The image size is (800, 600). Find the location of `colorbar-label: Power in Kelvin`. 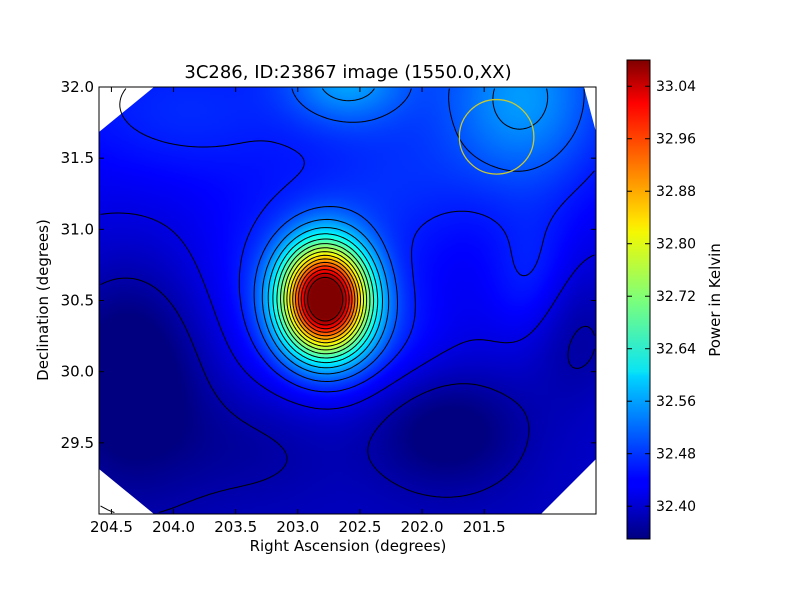

colorbar-label: Power in Kelvin is located at coordinates (715, 300).